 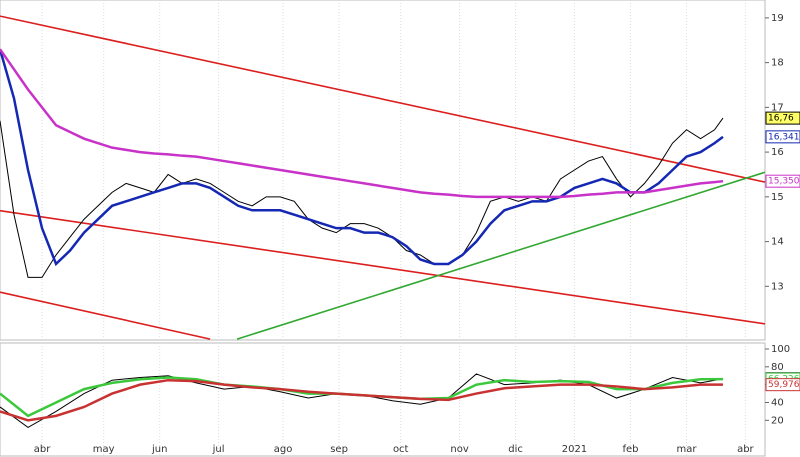 I want to click on y-tick-label: 14, so click(x=777, y=242).